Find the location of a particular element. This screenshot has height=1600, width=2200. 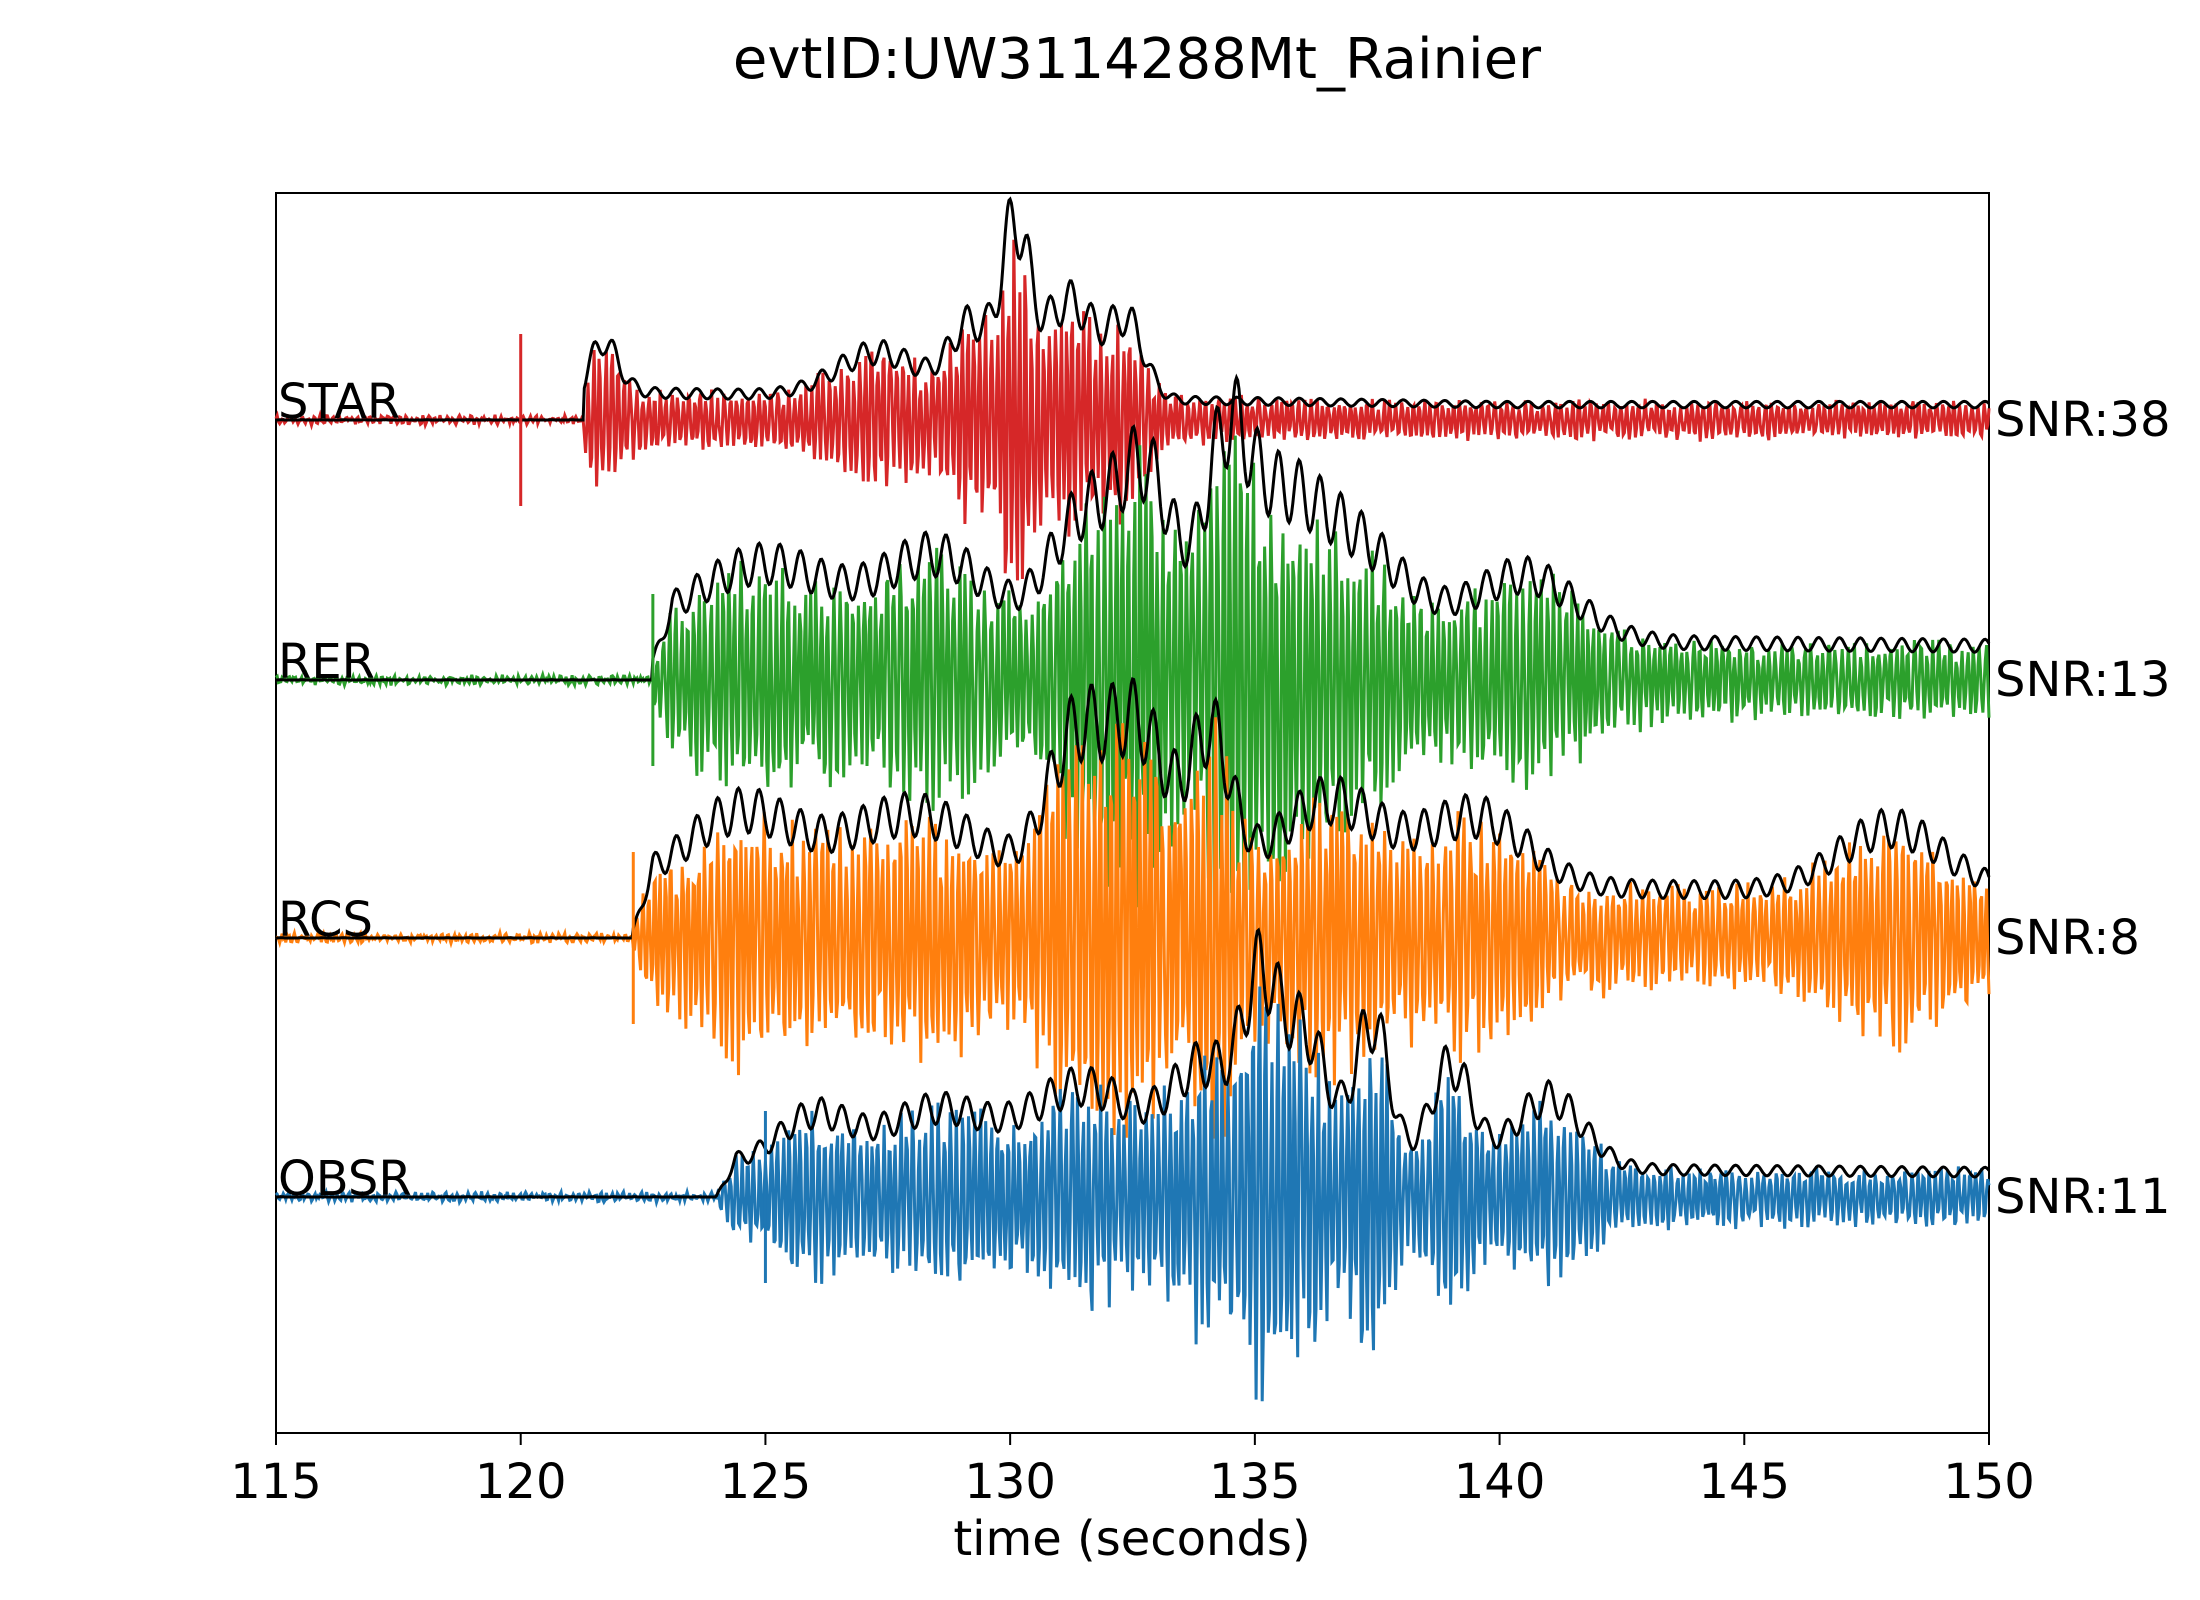

envelope-star is located at coordinates (1133, 309).